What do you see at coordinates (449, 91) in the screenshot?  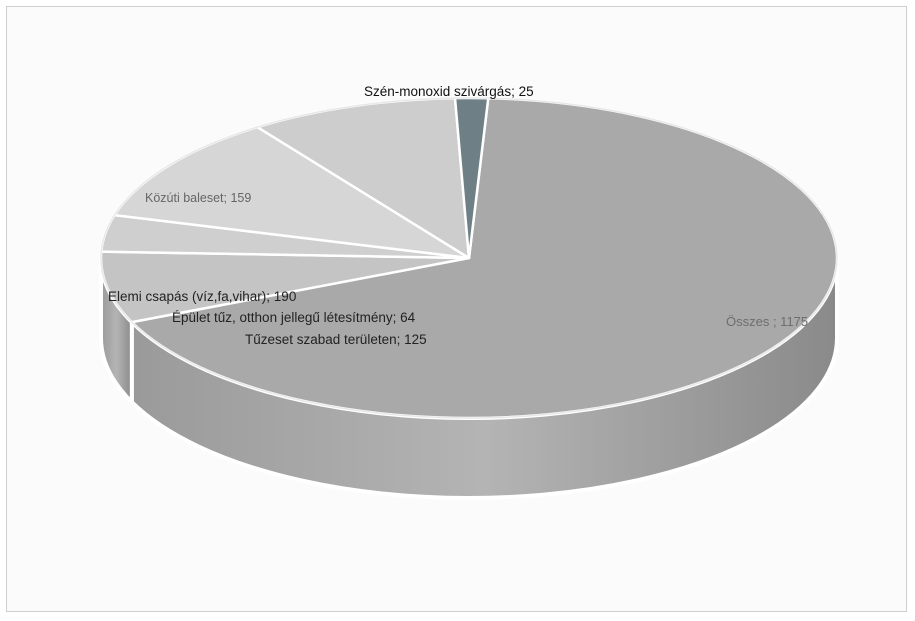 I see `data-label-szen-monoxid-szivargas: Szén-monoxid szivárgás; 25` at bounding box center [449, 91].